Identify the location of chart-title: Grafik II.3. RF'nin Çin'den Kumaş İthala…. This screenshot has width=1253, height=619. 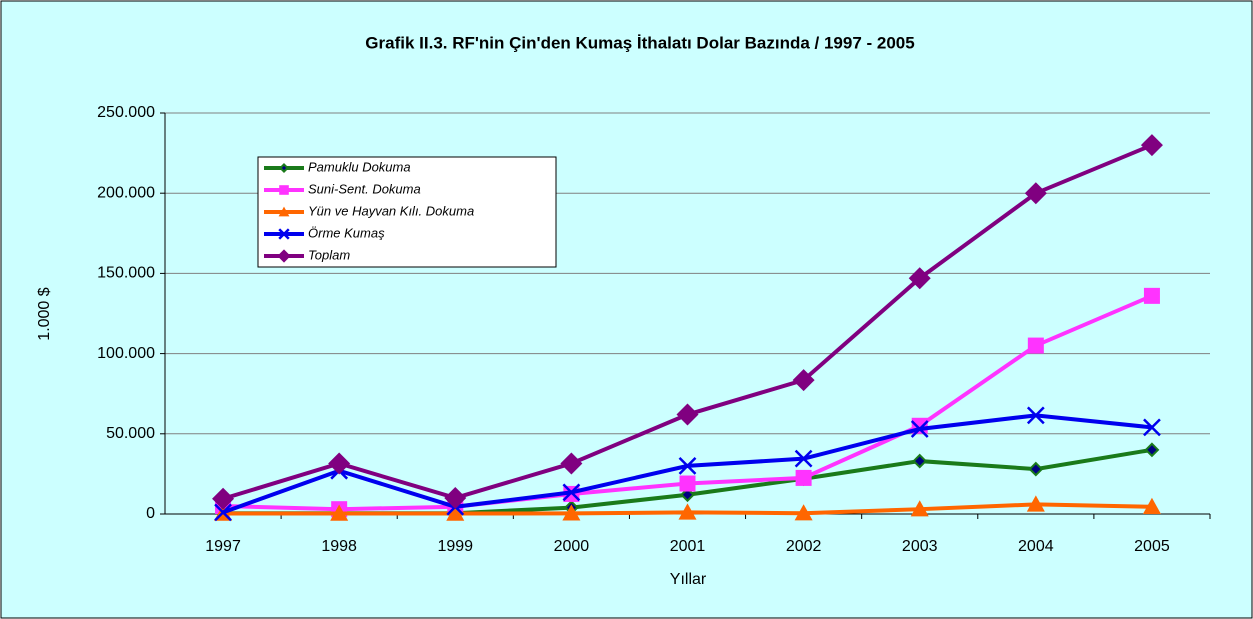
(639, 42).